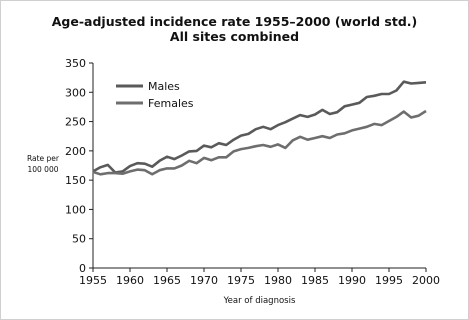 This screenshot has width=469, height=320. What do you see at coordinates (130, 280) in the screenshot?
I see `x-tick-label: 1960` at bounding box center [130, 280].